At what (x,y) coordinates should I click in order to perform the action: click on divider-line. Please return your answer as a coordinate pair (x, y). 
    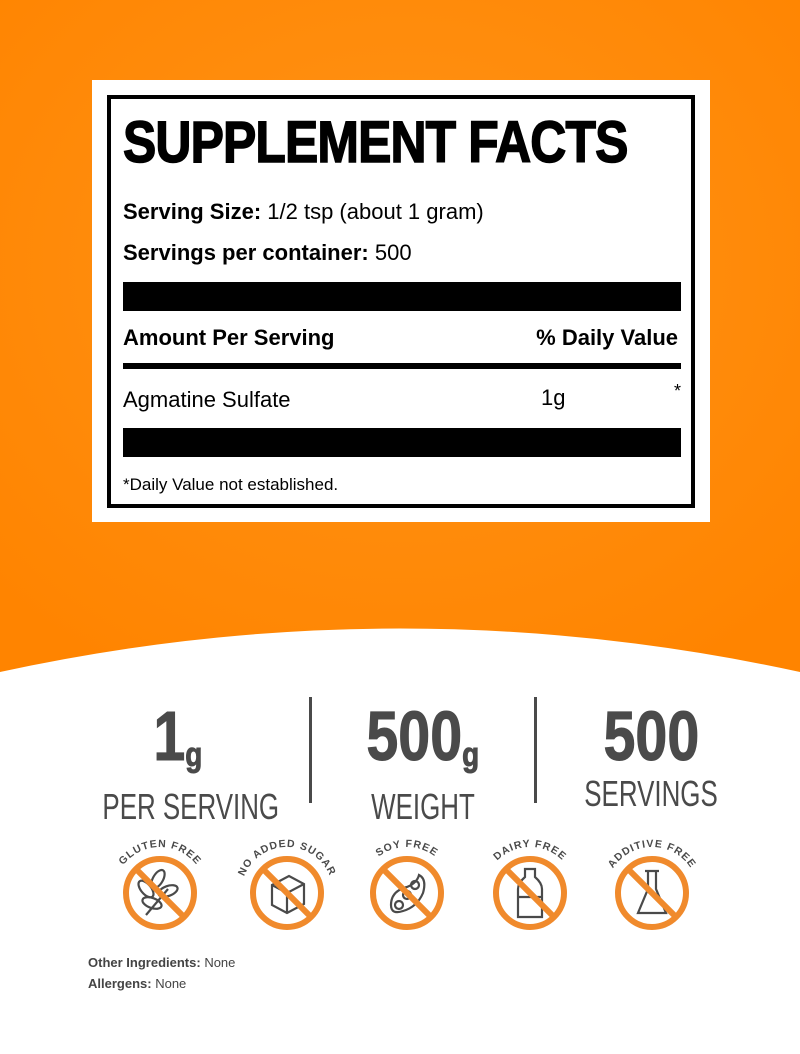
    Looking at the image, I should click on (402, 366).